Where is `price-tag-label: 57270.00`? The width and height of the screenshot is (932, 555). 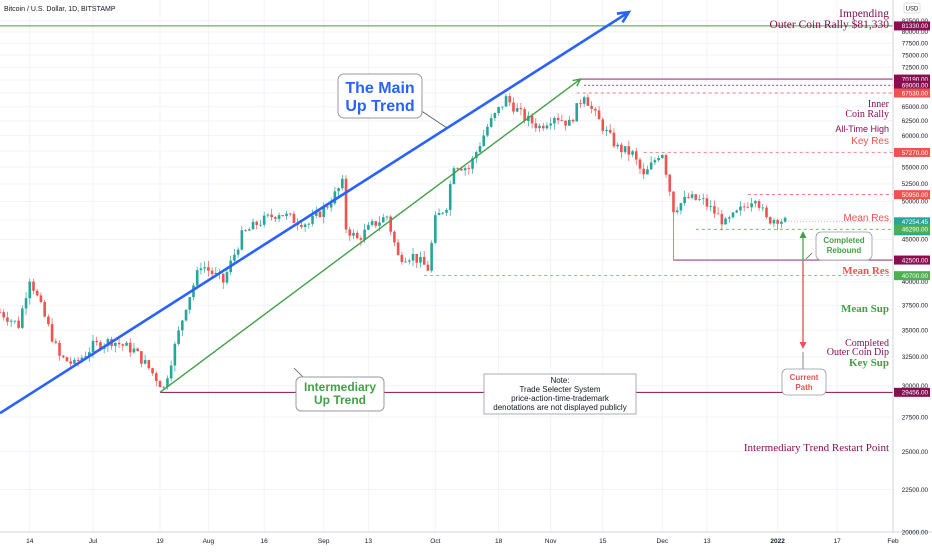 price-tag-label: 57270.00 is located at coordinates (915, 153).